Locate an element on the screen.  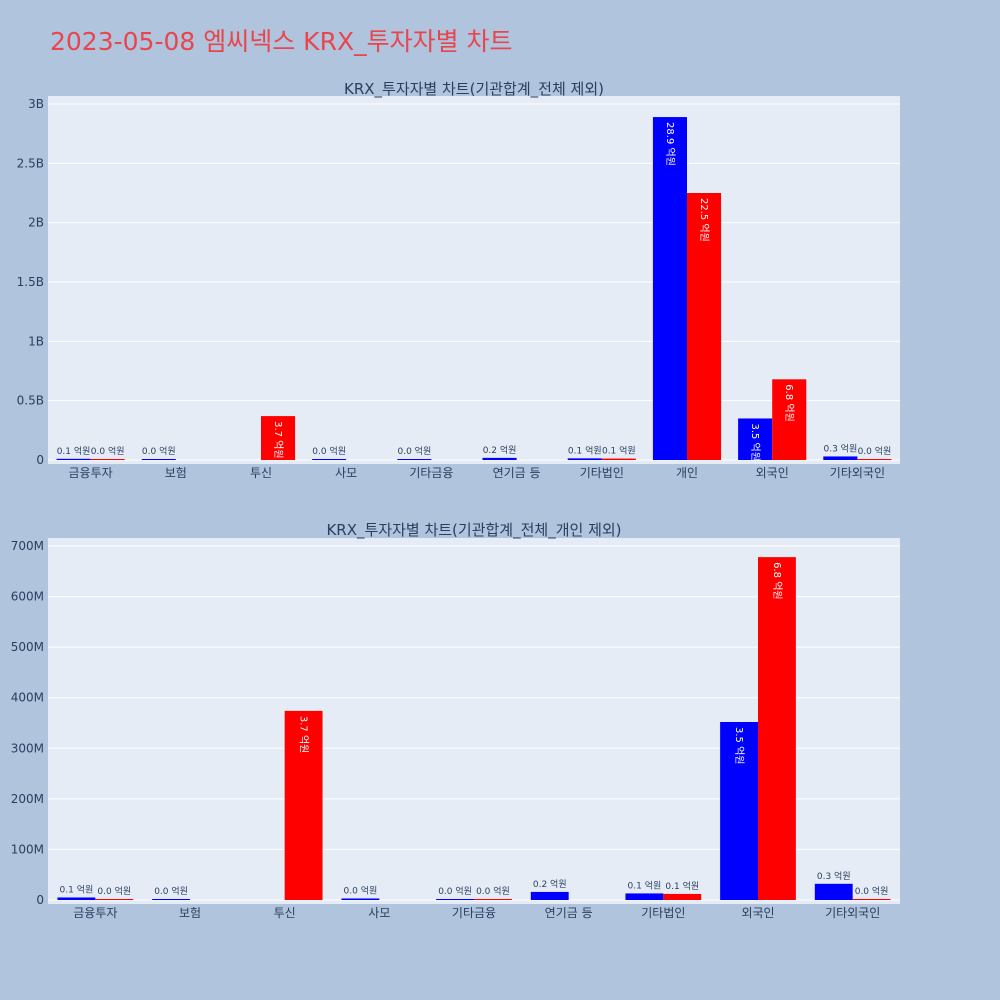
page-title: 2023-05-08 엠씨넥스 KRX_투자자별 차트 is located at coordinates (281, 41).